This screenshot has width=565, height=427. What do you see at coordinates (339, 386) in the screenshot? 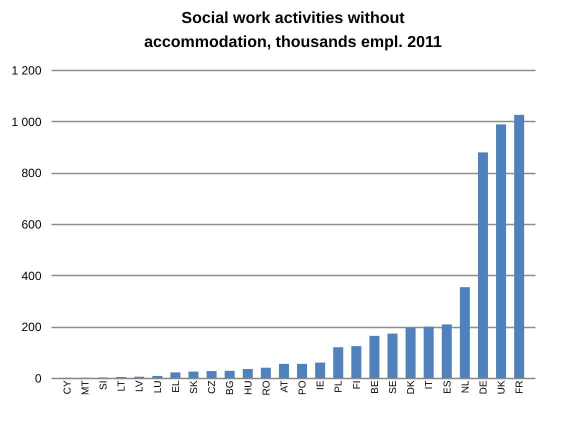
I see `x-tick-label: PL` at bounding box center [339, 386].